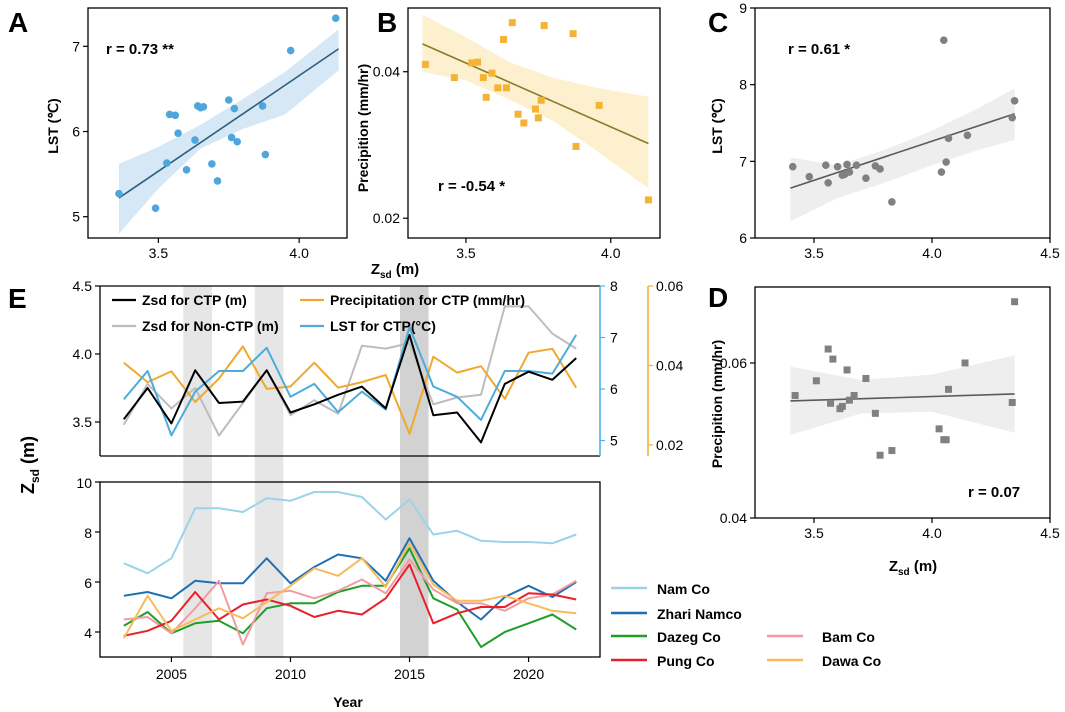 The width and height of the screenshot is (1065, 712). I want to click on panel-b-frame, so click(534, 123).